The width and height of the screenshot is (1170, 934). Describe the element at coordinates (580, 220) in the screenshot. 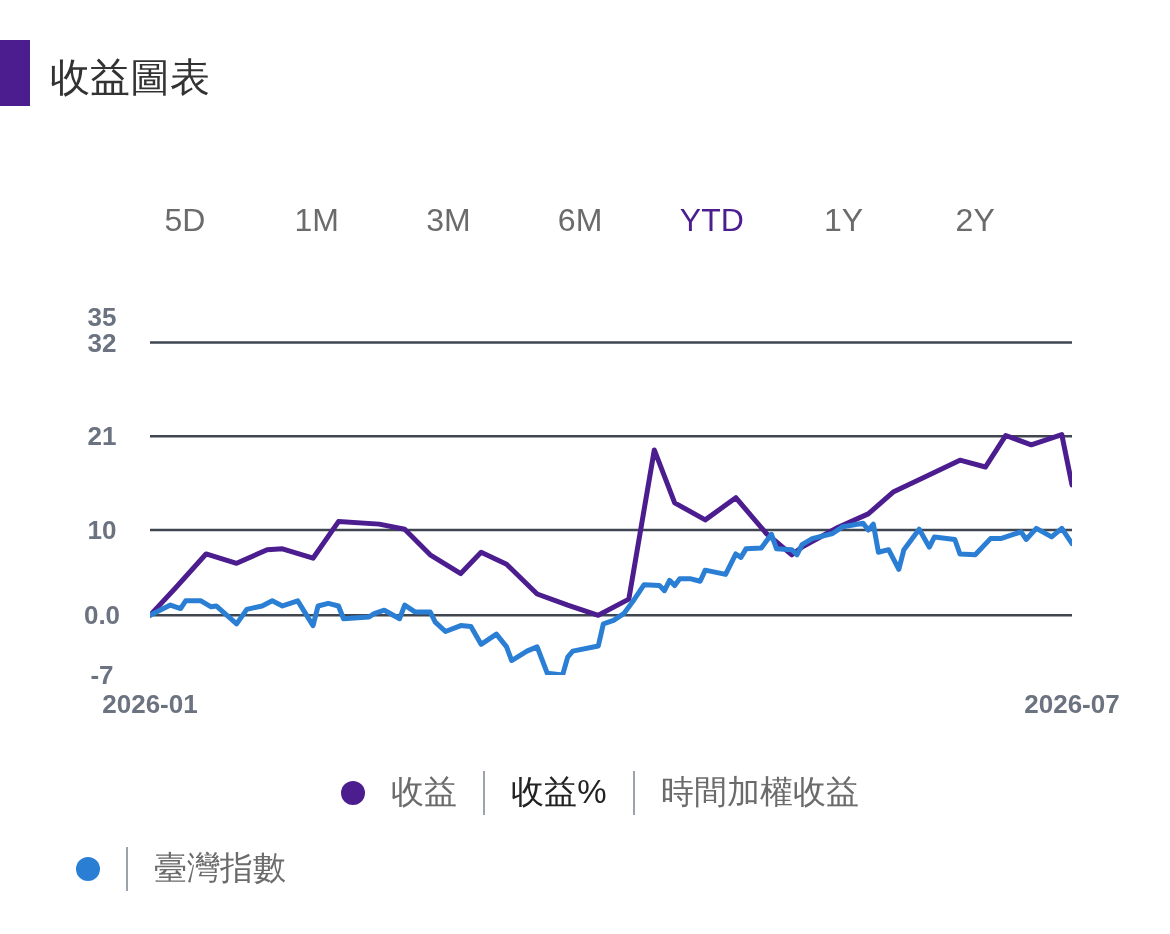

I see `text: 6M` at that location.